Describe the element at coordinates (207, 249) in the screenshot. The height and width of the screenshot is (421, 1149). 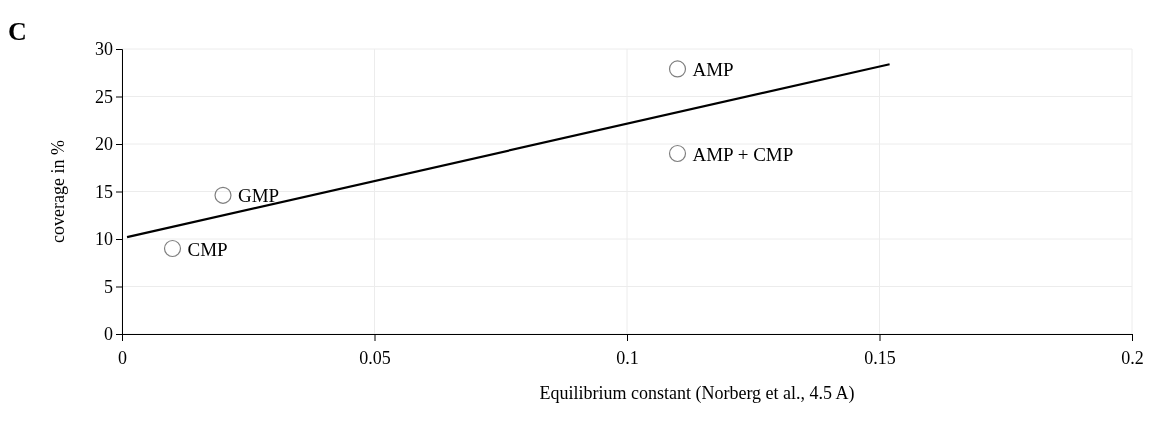
I see `annotation: CMP` at that location.